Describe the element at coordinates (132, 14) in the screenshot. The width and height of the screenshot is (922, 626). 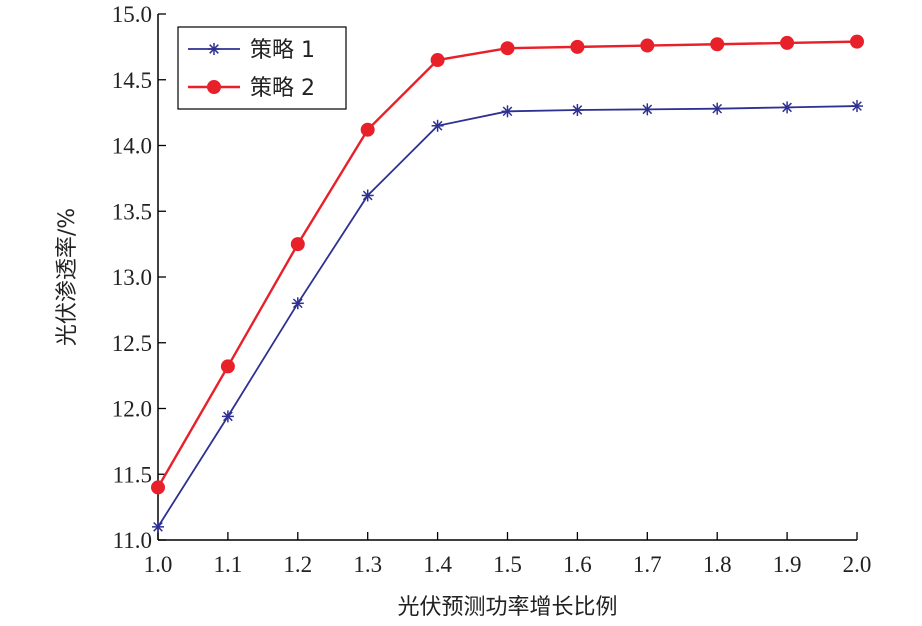
I see `y-tick-label: 15.0` at that location.